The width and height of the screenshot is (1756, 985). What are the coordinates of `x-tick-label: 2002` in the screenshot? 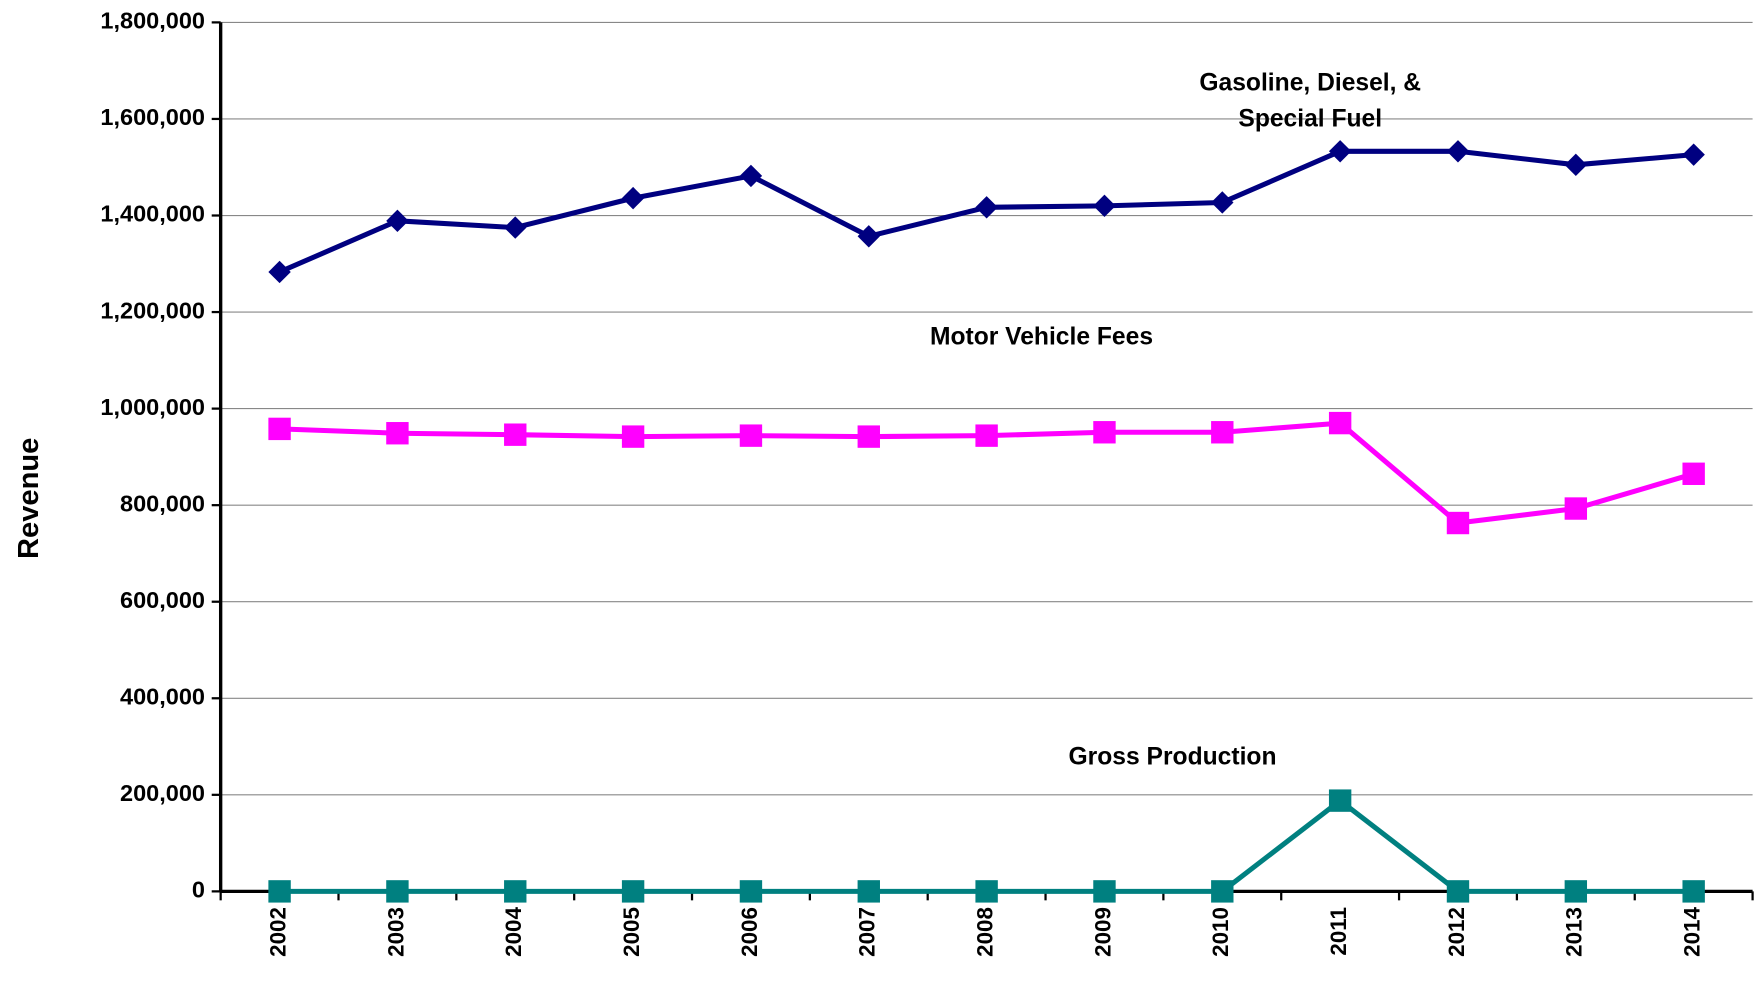 It's located at (278, 932).